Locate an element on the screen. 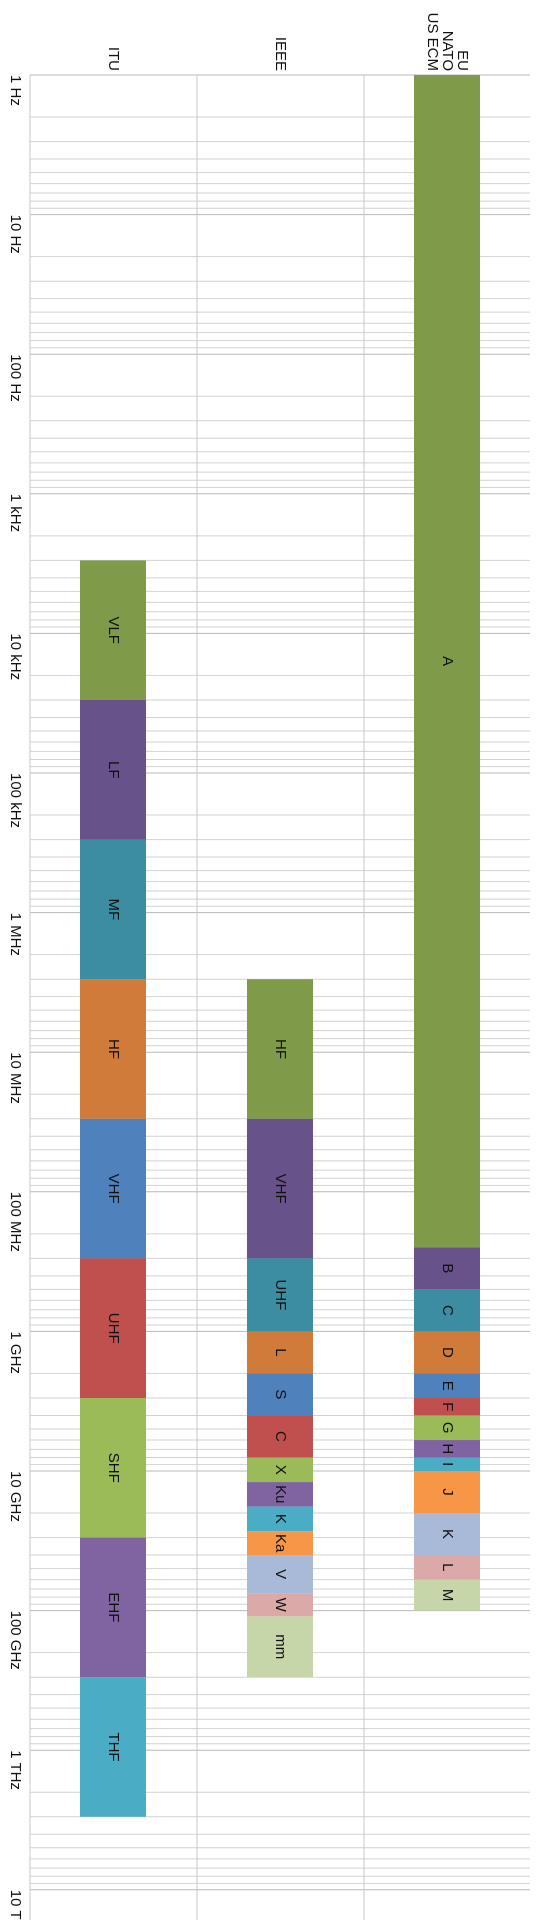 This screenshot has height=1920, width=538. band-label: A is located at coordinates (447, 661).